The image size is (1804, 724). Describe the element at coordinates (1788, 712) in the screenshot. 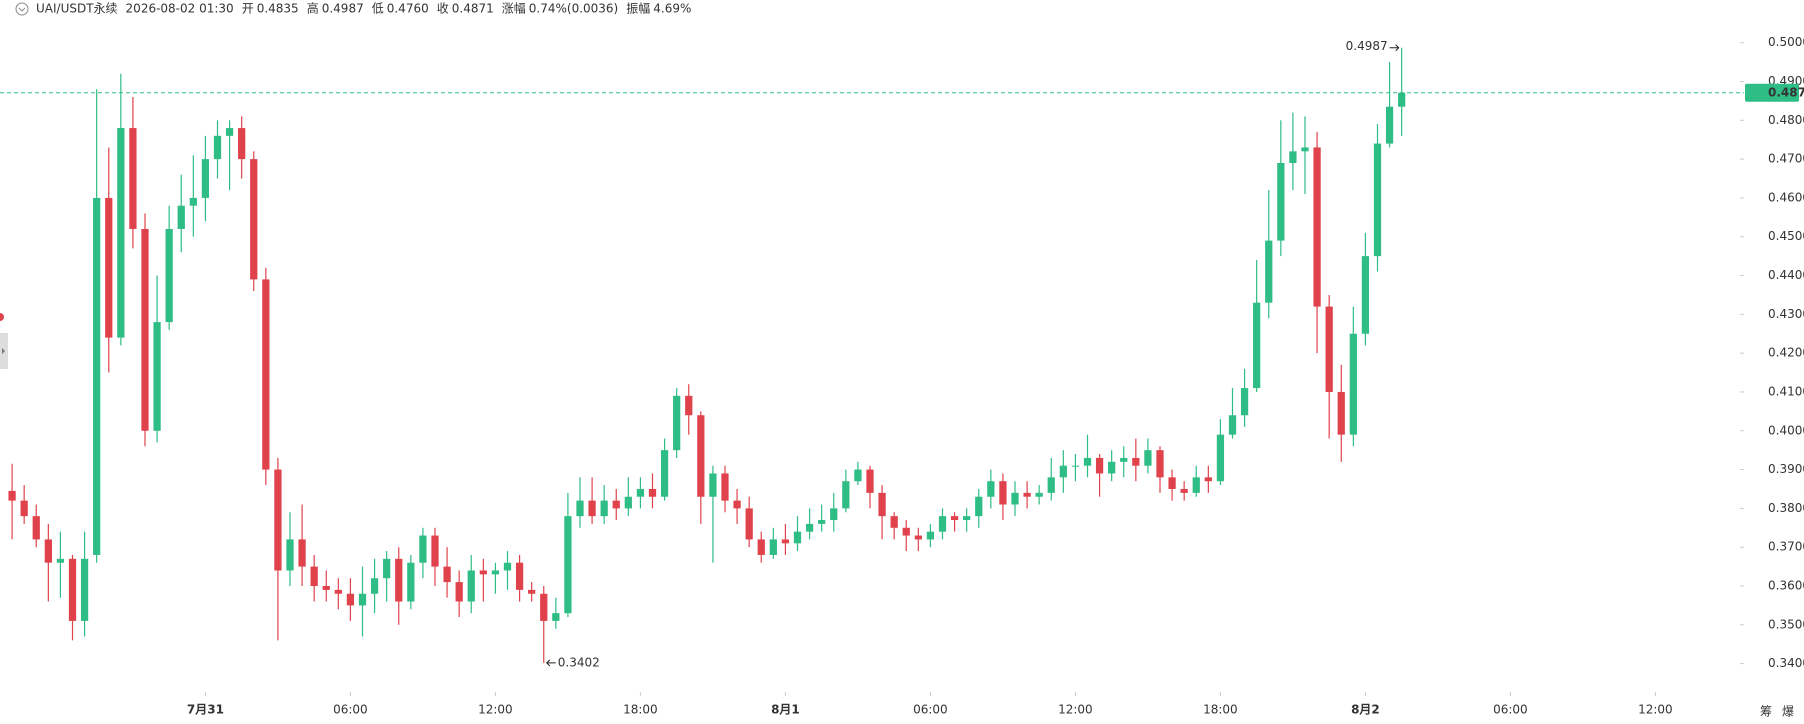

I see `tool-button: 爆` at that location.